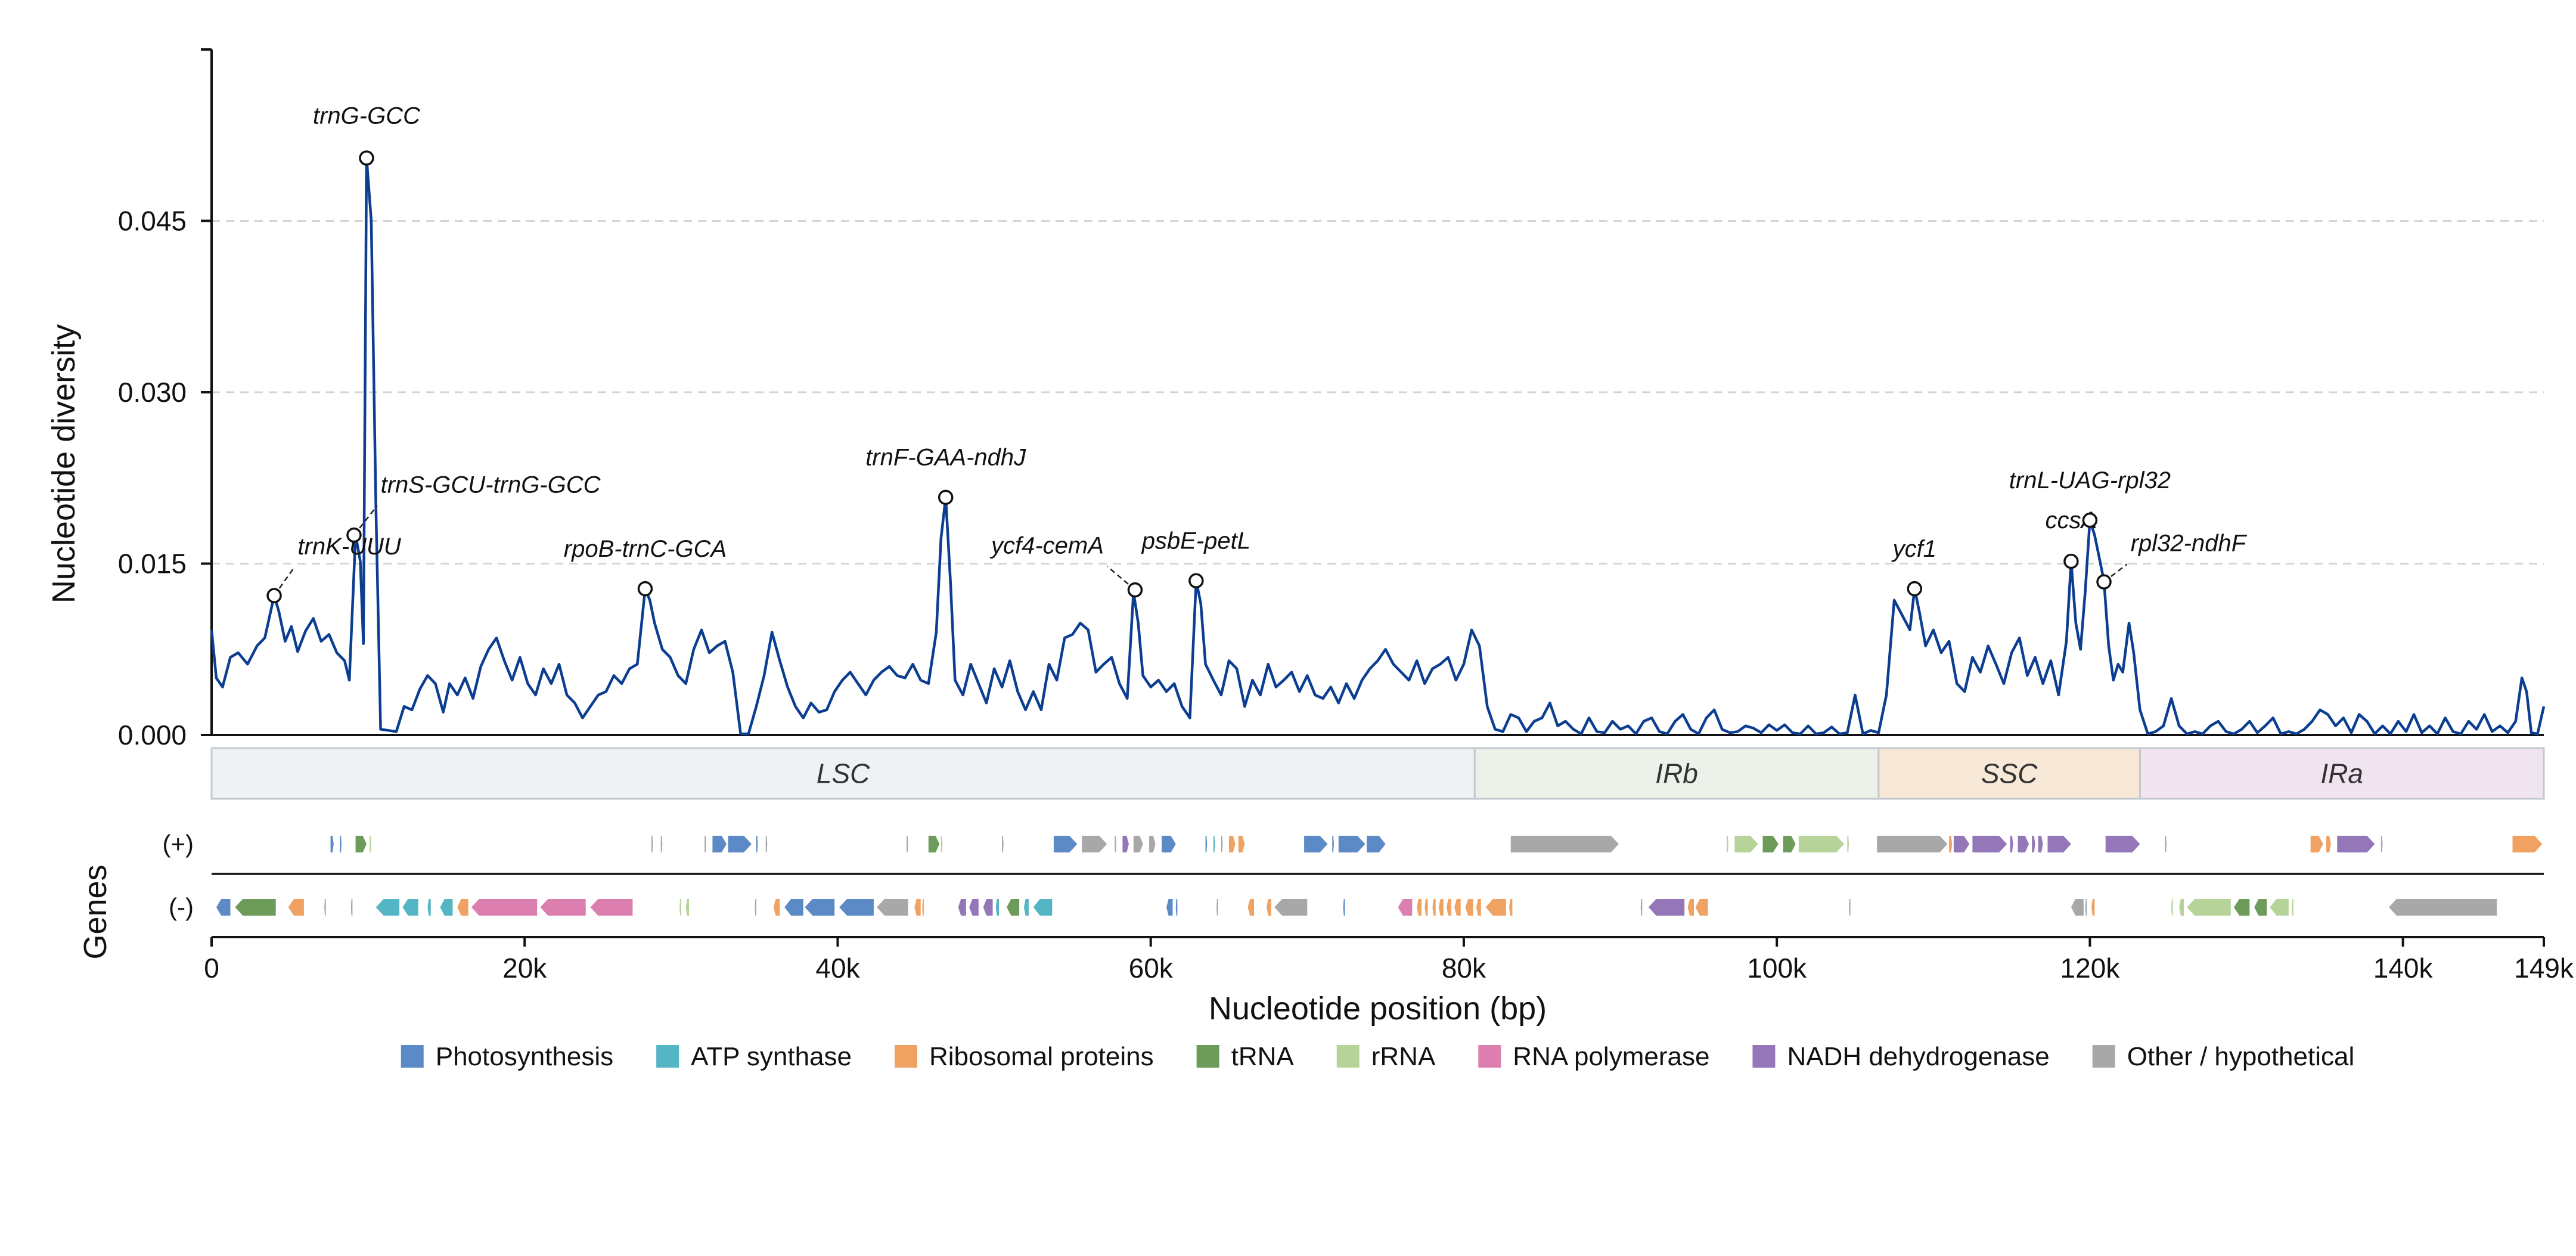  Describe the element at coordinates (1214, 844) in the screenshot. I see `gene-plus-atp` at that location.